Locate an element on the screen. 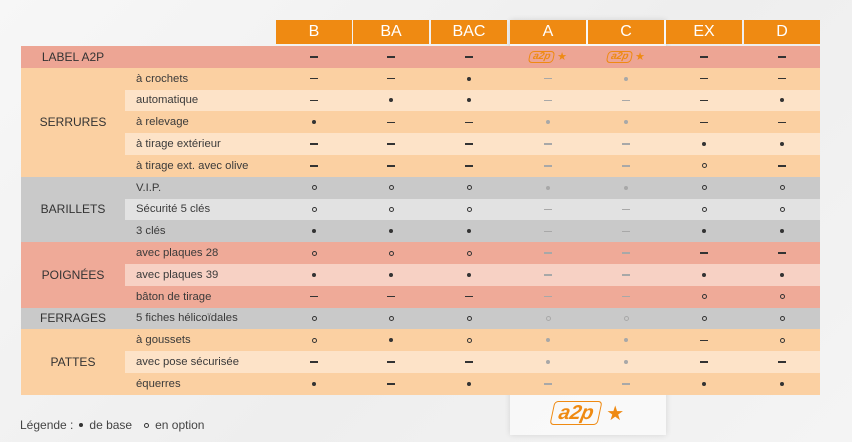 The image size is (852, 442). row-label: à relevage is located at coordinates (162, 122).